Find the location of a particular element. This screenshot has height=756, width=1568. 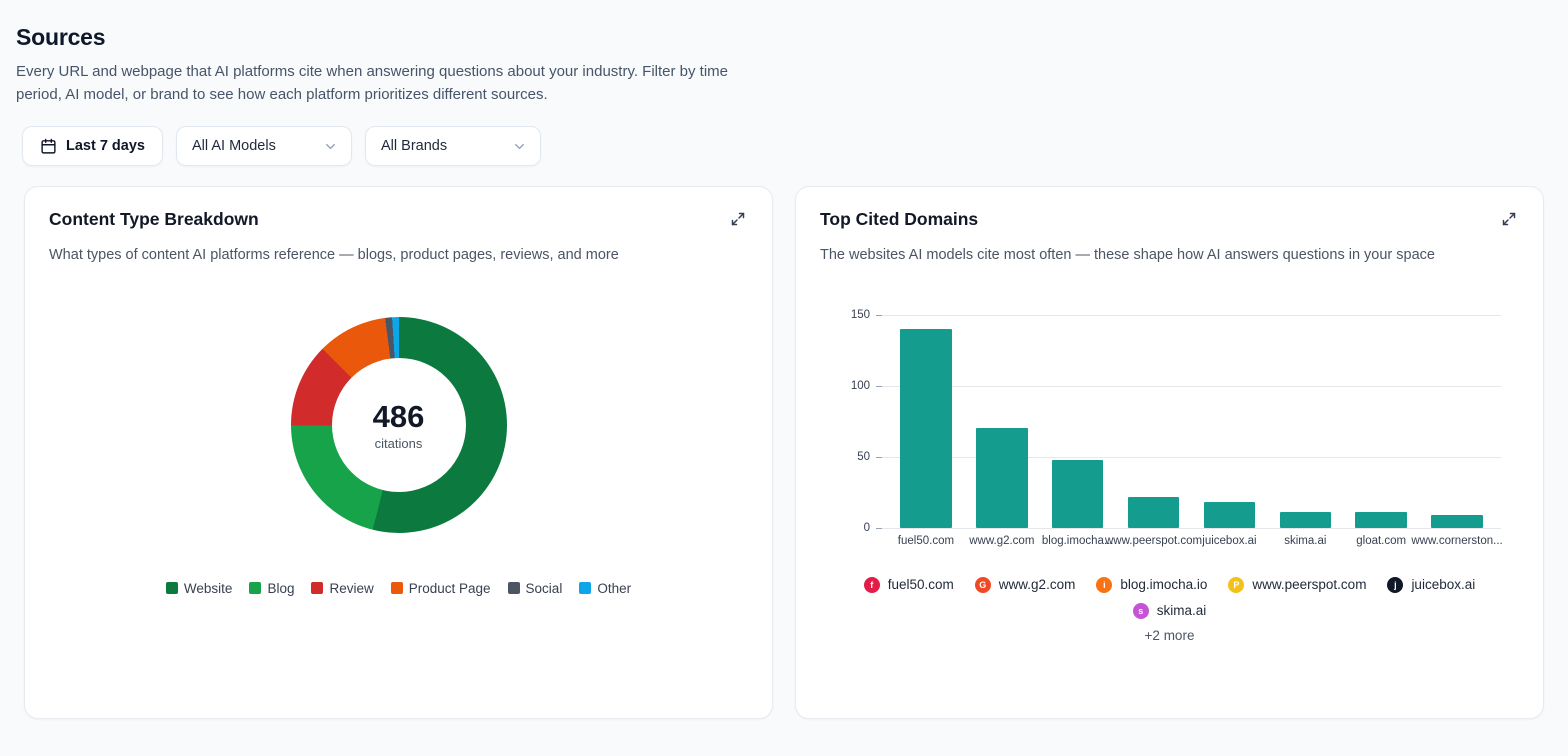

filter-bar: Last 7 days All AI Models All Brands is located at coordinates (787, 146).